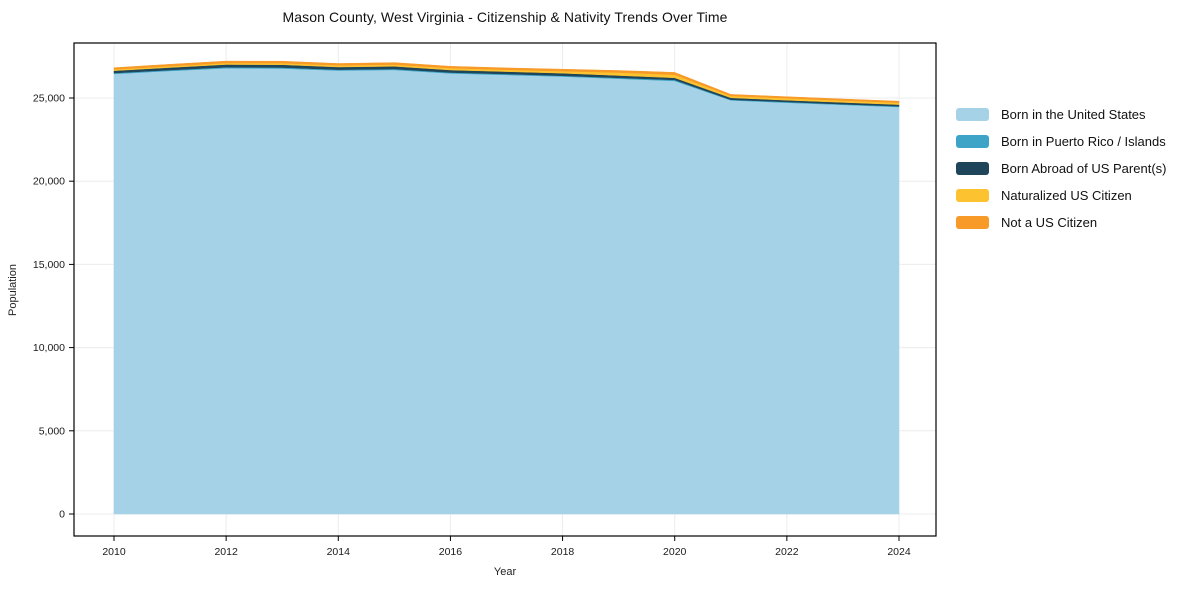 The image size is (1189, 590). I want to click on legend-swatch-born-us, so click(972, 114).